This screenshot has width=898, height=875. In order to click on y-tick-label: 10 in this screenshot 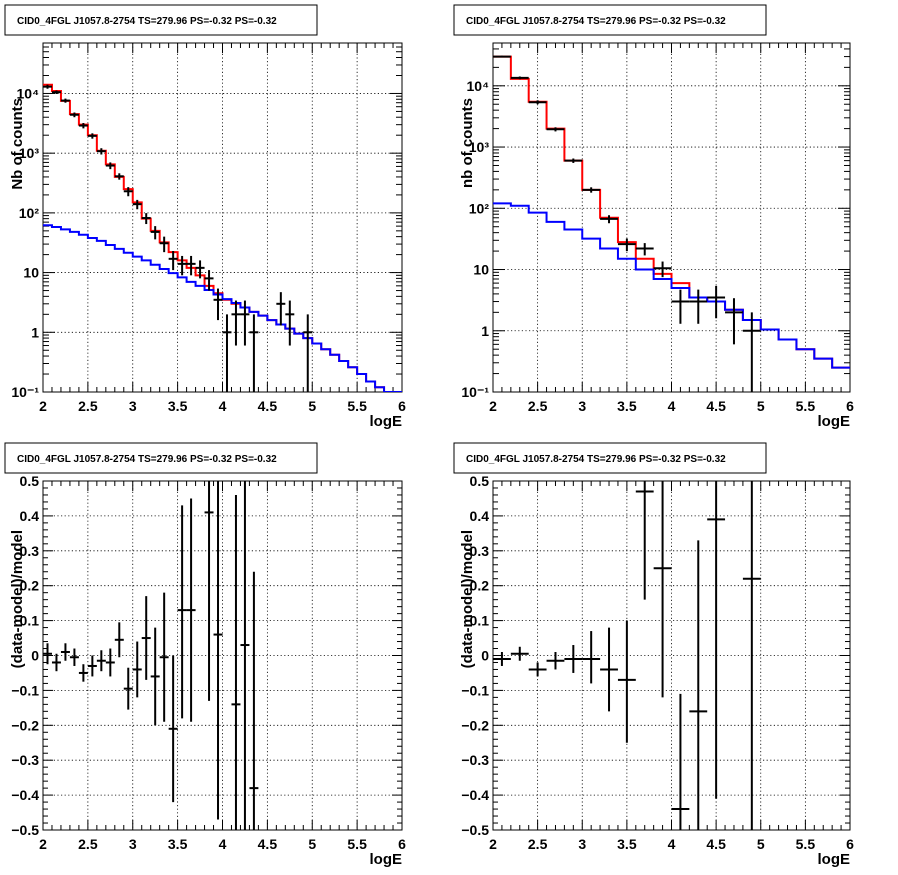, I will do `click(31, 273)`.